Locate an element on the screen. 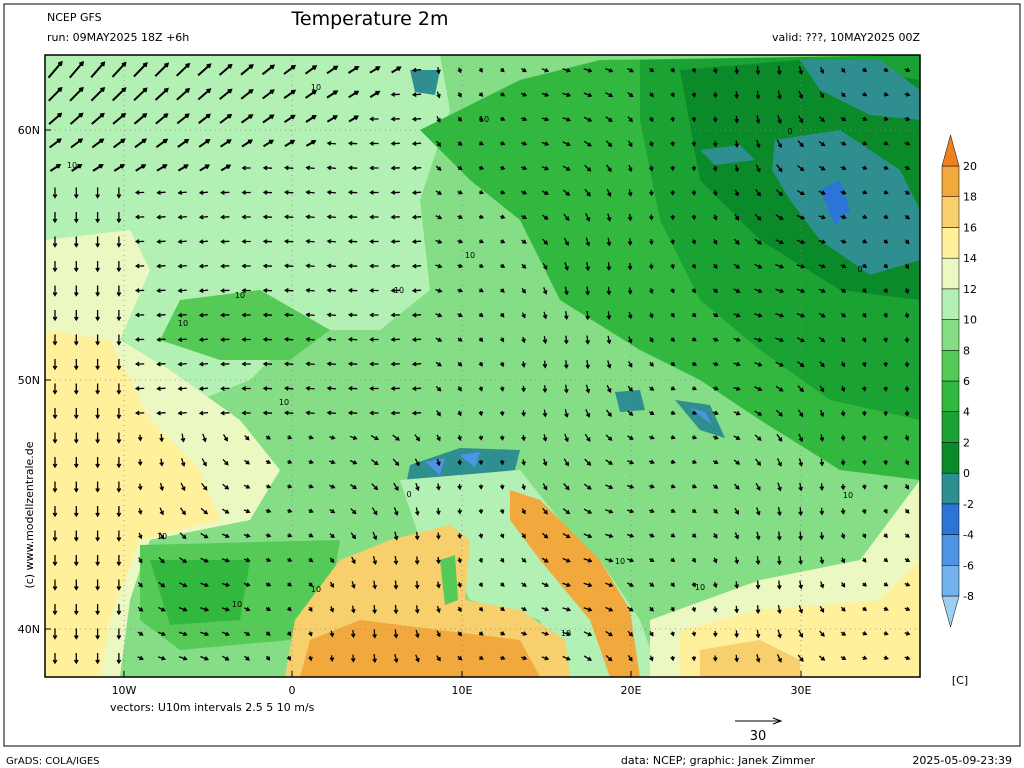  field-mediterranean-warm is located at coordinates (420, 648).